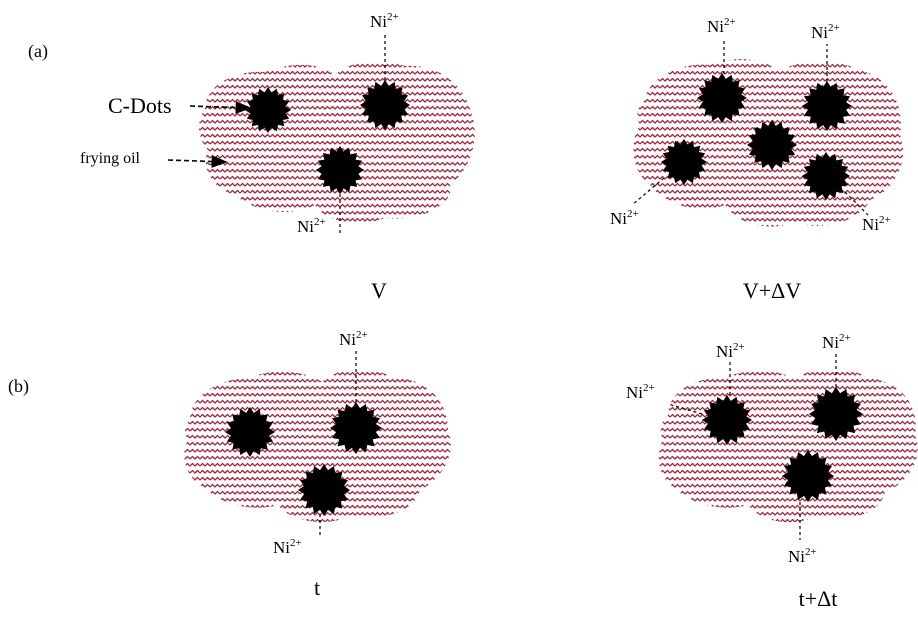 The image size is (918, 620). Describe the element at coordinates (317, 587) in the screenshot. I see `caption-t: t` at that location.